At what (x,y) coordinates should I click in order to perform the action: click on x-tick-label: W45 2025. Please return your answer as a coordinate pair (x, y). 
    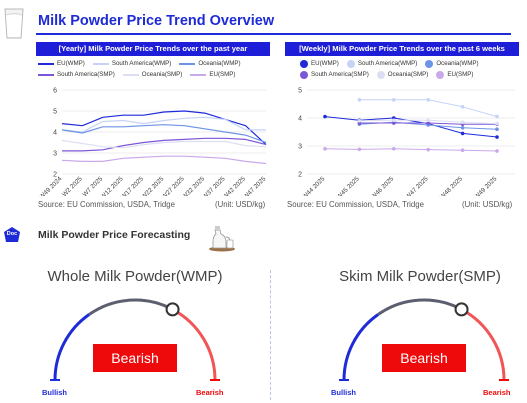
    Looking at the image, I should click on (349, 185).